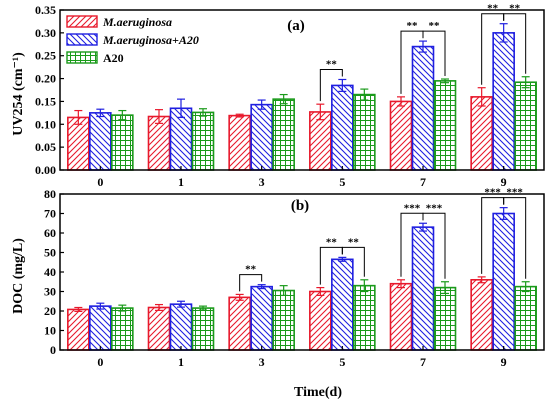 The height and width of the screenshot is (404, 550). Describe the element at coordinates (300, 206) in the screenshot. I see `panel-label: (b)` at that location.